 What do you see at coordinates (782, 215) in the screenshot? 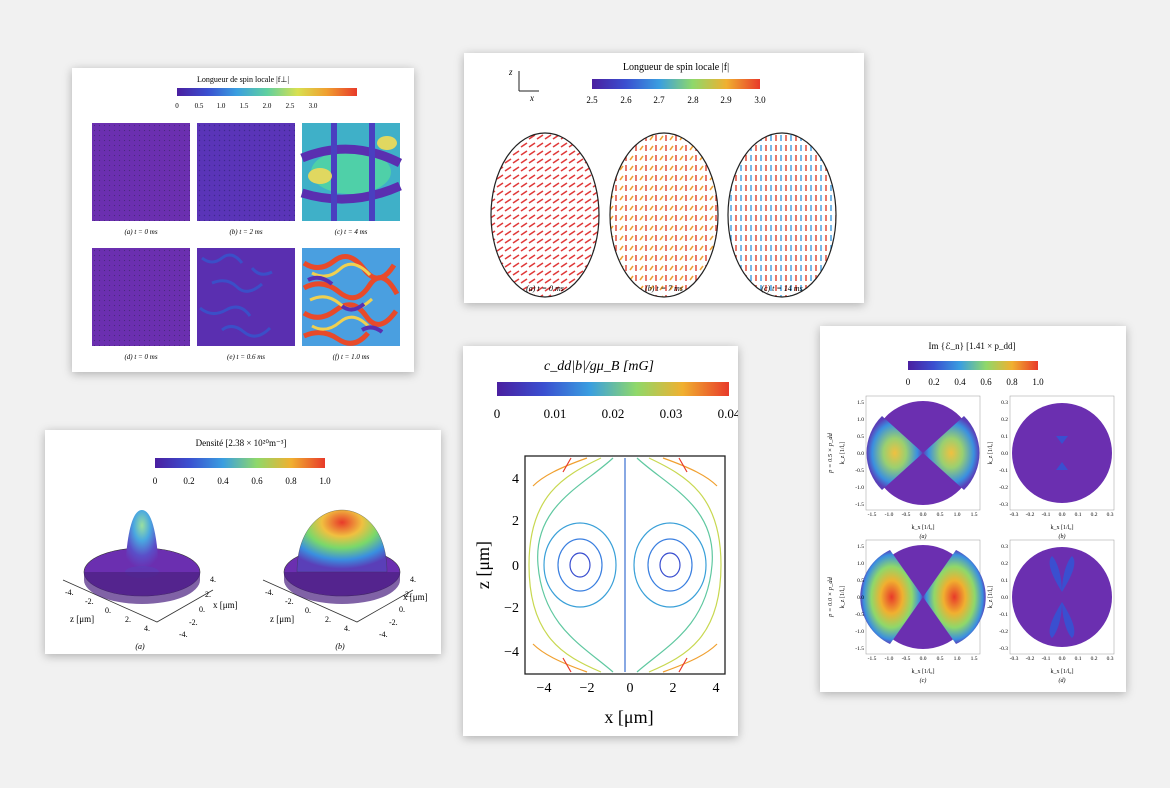
I see `ellipse-c` at bounding box center [782, 215].